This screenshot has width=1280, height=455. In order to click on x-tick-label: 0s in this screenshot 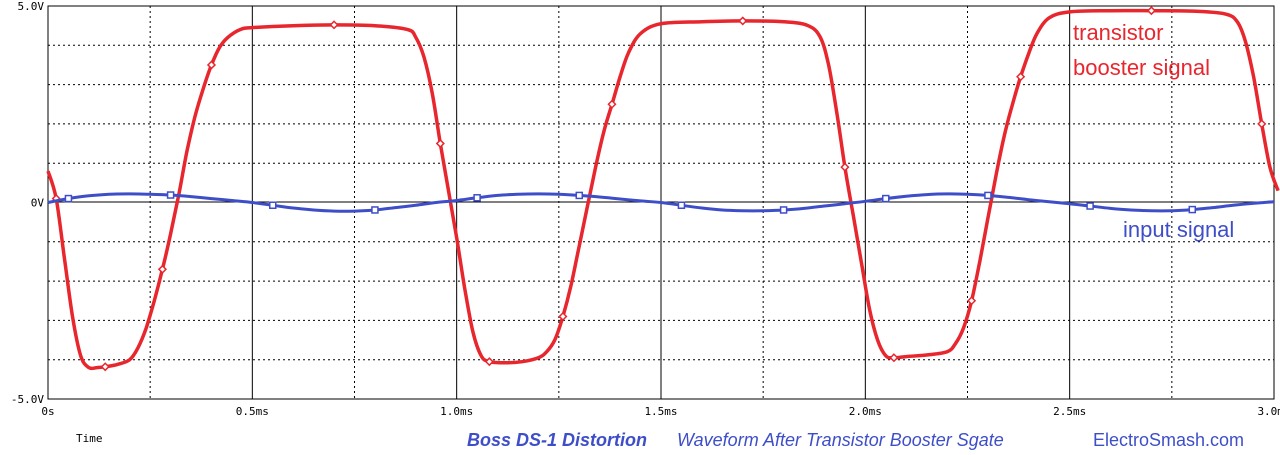, I will do `click(47, 411)`.